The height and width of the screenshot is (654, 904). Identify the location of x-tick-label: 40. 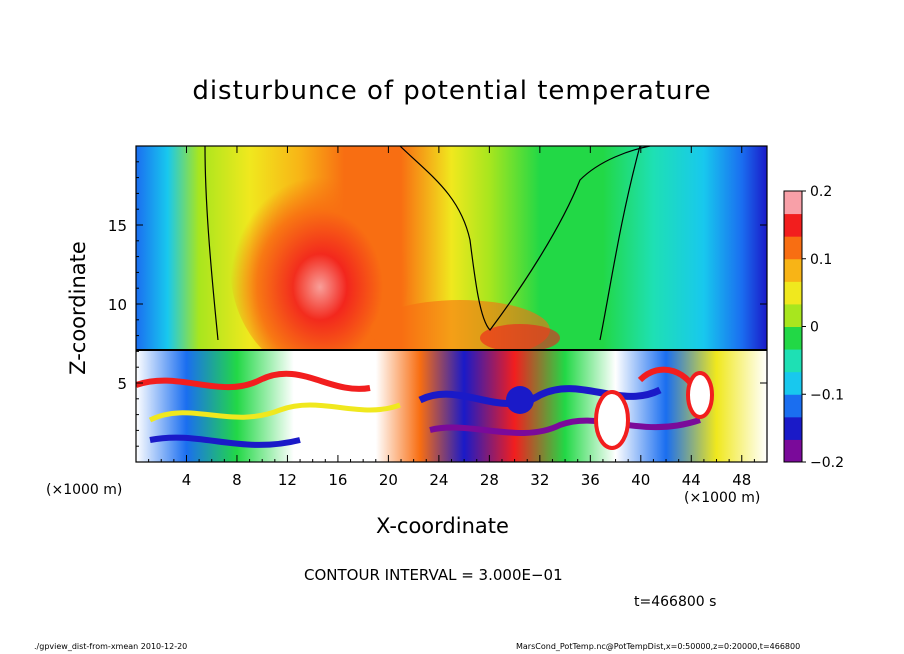
(640, 480).